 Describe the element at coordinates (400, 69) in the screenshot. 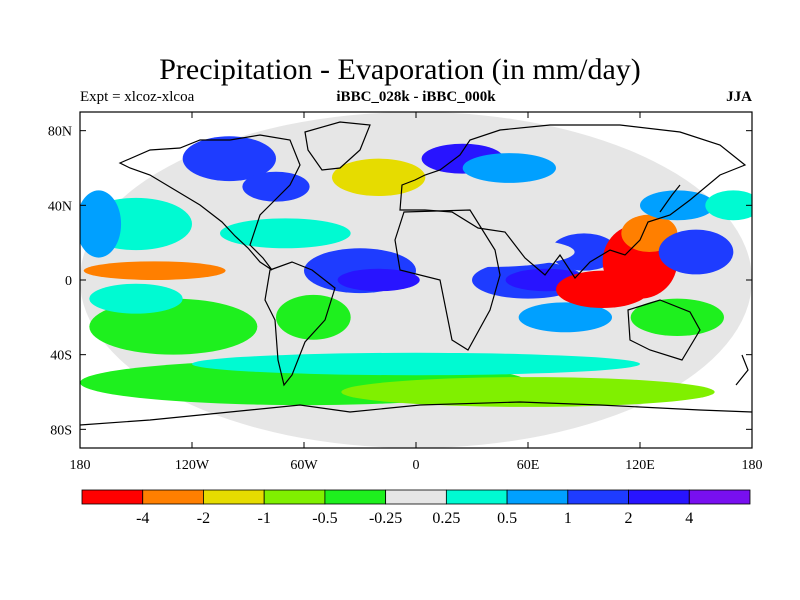

I see `map-title: Precipitation - Evaporation (in mm/day)` at that location.